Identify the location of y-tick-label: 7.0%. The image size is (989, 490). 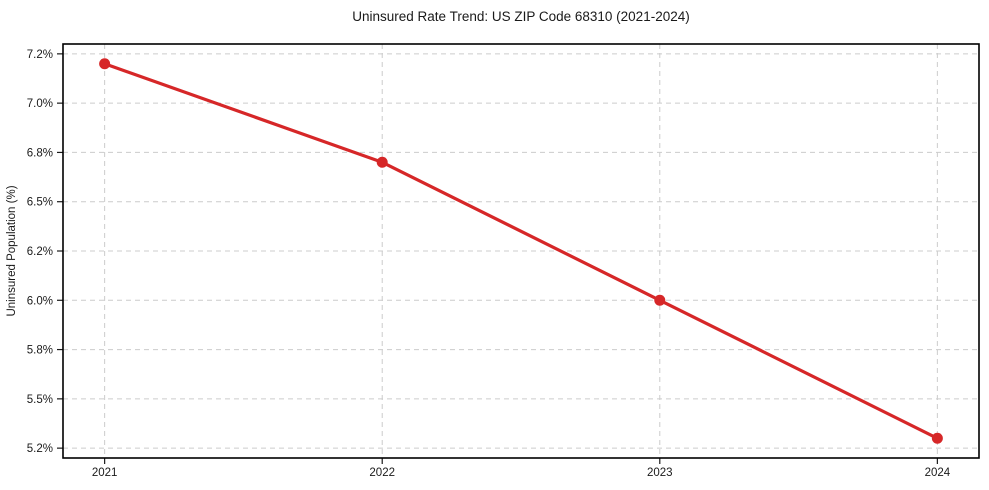
(40, 104).